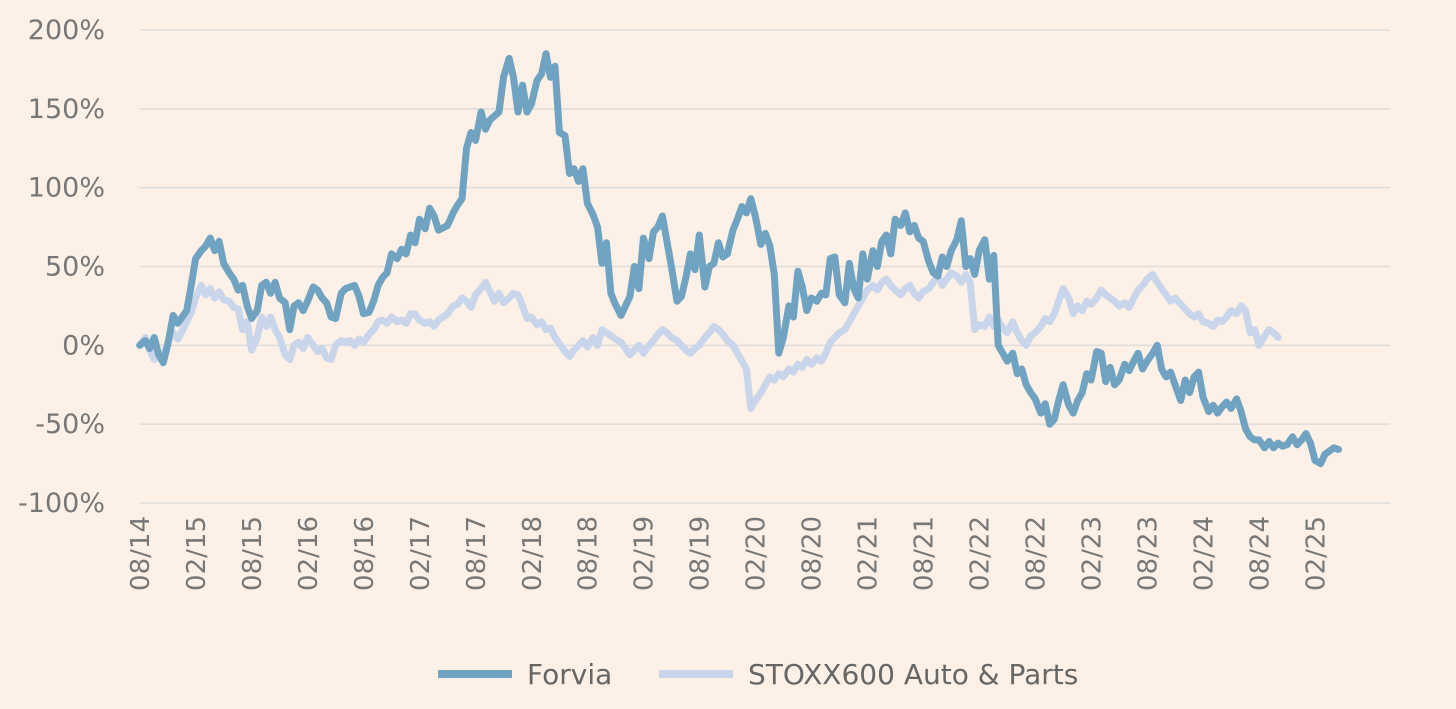 Image resolution: width=1456 pixels, height=709 pixels. What do you see at coordinates (477, 553) in the screenshot?
I see `x-tick-label: 08/17` at bounding box center [477, 553].